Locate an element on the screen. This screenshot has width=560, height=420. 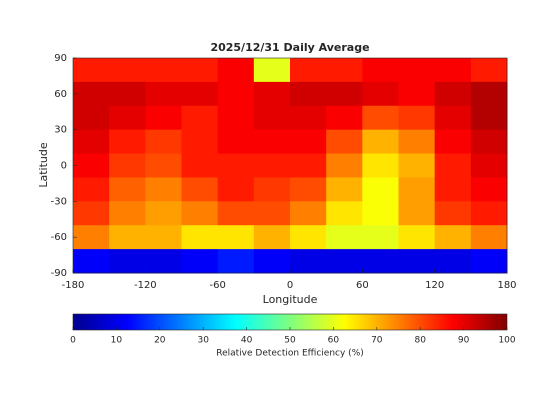
colorbar-tick-label: 100 is located at coordinates (506, 341).